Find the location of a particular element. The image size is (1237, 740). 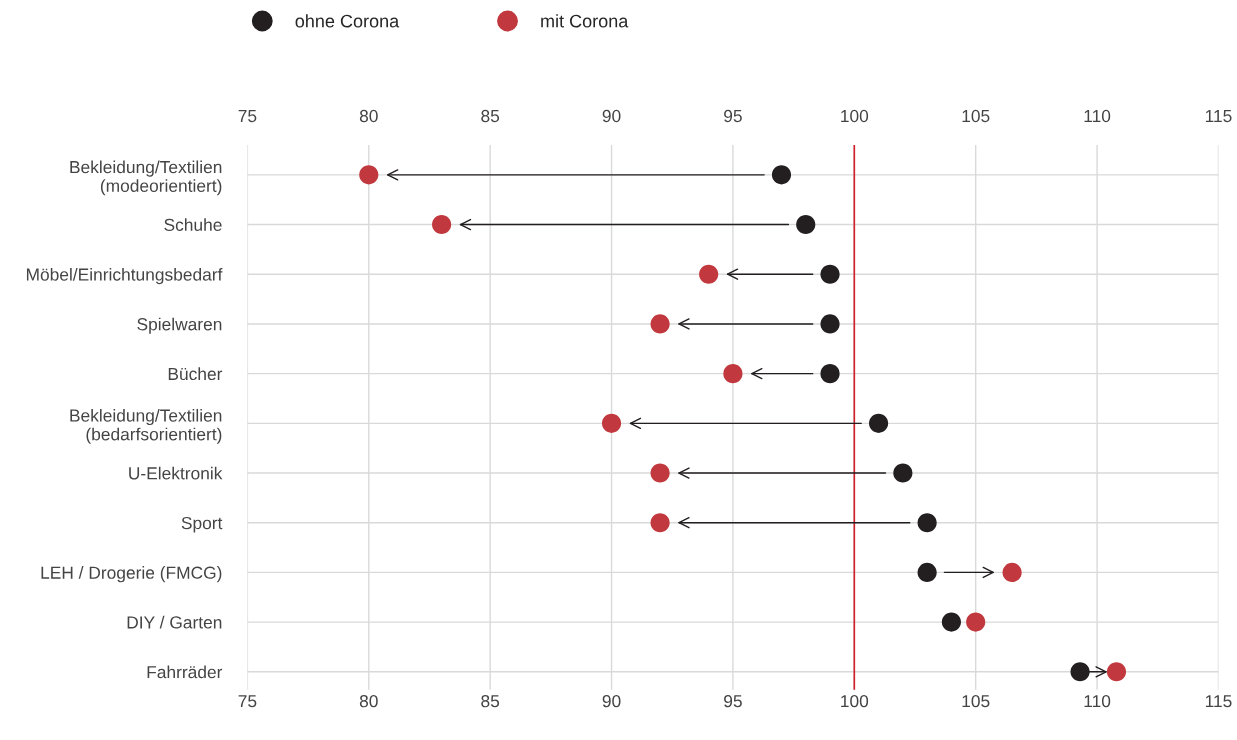

y-tick-label: Schuhe is located at coordinates (193, 225).